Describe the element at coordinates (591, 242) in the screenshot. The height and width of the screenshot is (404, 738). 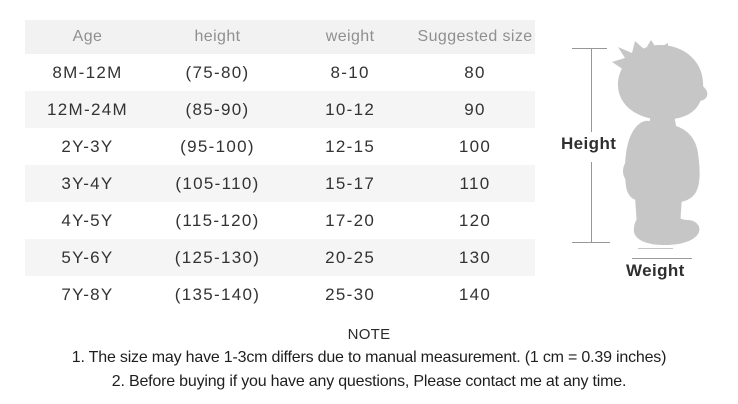
I see `height-line-bottom-tick` at that location.